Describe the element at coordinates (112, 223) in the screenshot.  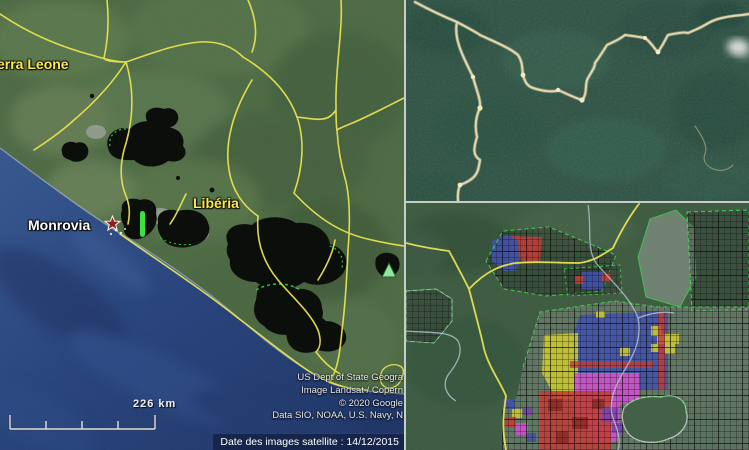
I see `monrovia-star-icon` at that location.